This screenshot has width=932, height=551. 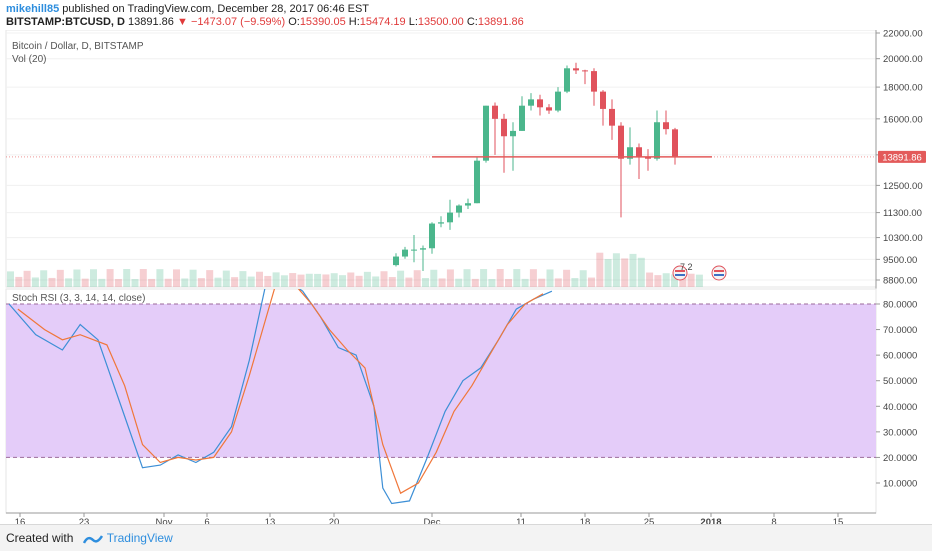 I want to click on high-label: H:, so click(x=354, y=22).